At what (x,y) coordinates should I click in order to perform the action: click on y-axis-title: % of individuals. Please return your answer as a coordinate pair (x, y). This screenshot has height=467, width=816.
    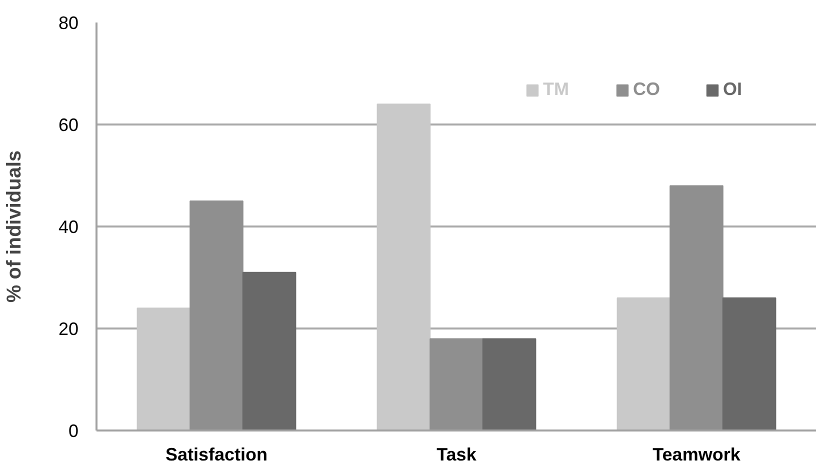
    Looking at the image, I should click on (14, 226).